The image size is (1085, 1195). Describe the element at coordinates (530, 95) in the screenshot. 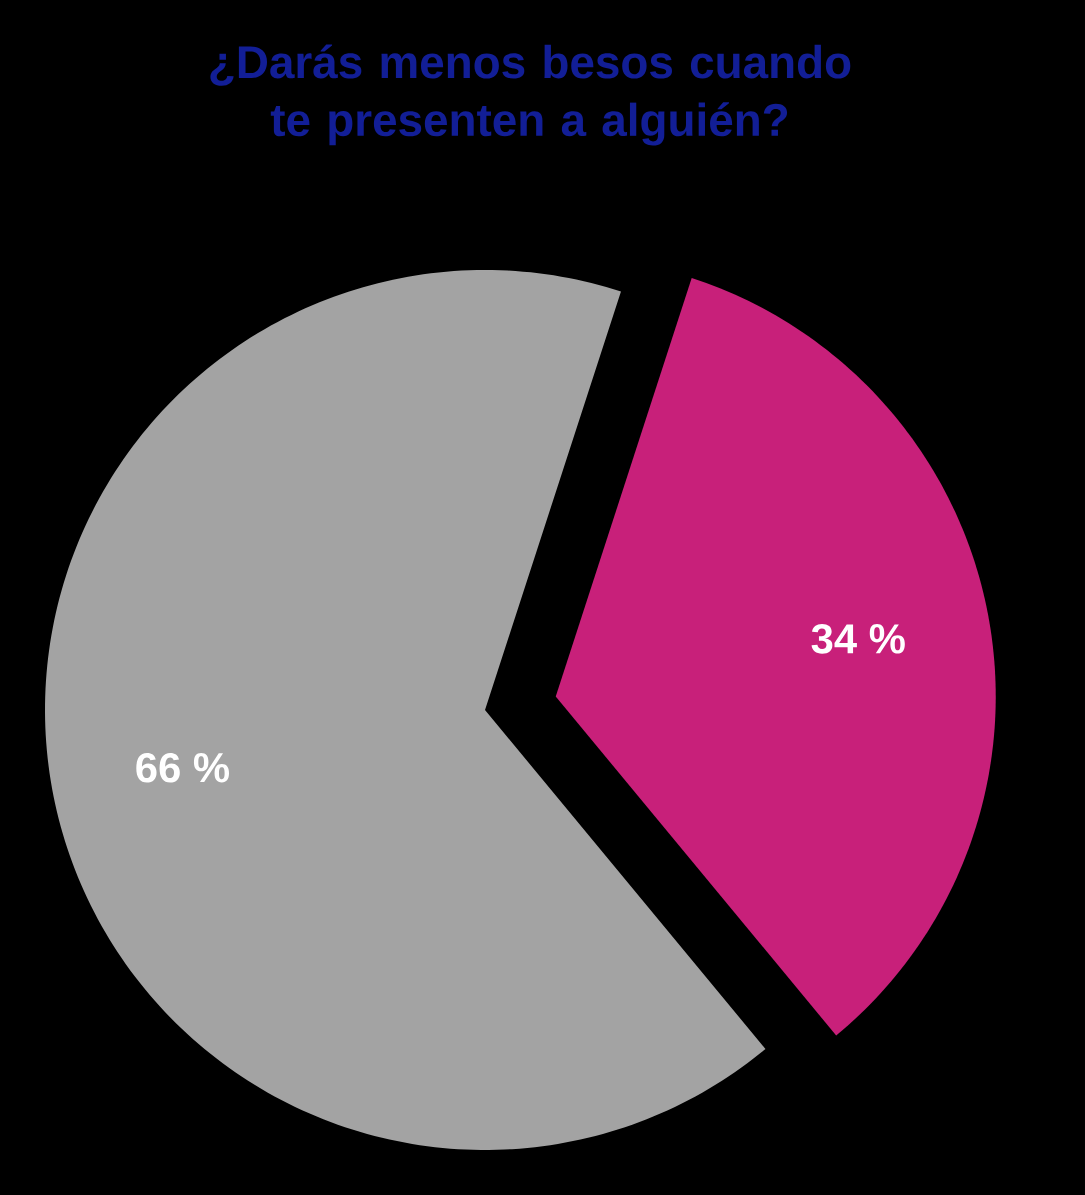

I see `chart-title: ¿Darás menos besos cuando te presenten a alguién?` at that location.